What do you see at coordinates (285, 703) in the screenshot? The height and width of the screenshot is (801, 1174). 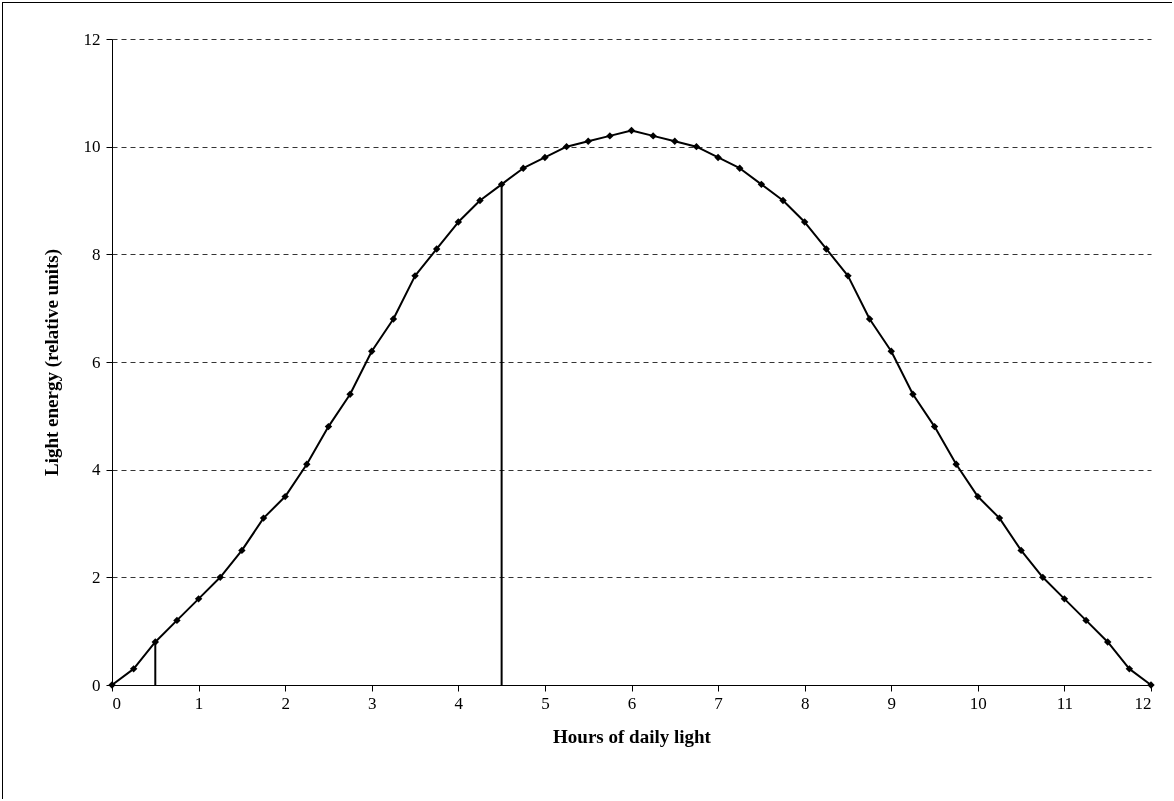 I see `x-tick-label: 2` at bounding box center [285, 703].